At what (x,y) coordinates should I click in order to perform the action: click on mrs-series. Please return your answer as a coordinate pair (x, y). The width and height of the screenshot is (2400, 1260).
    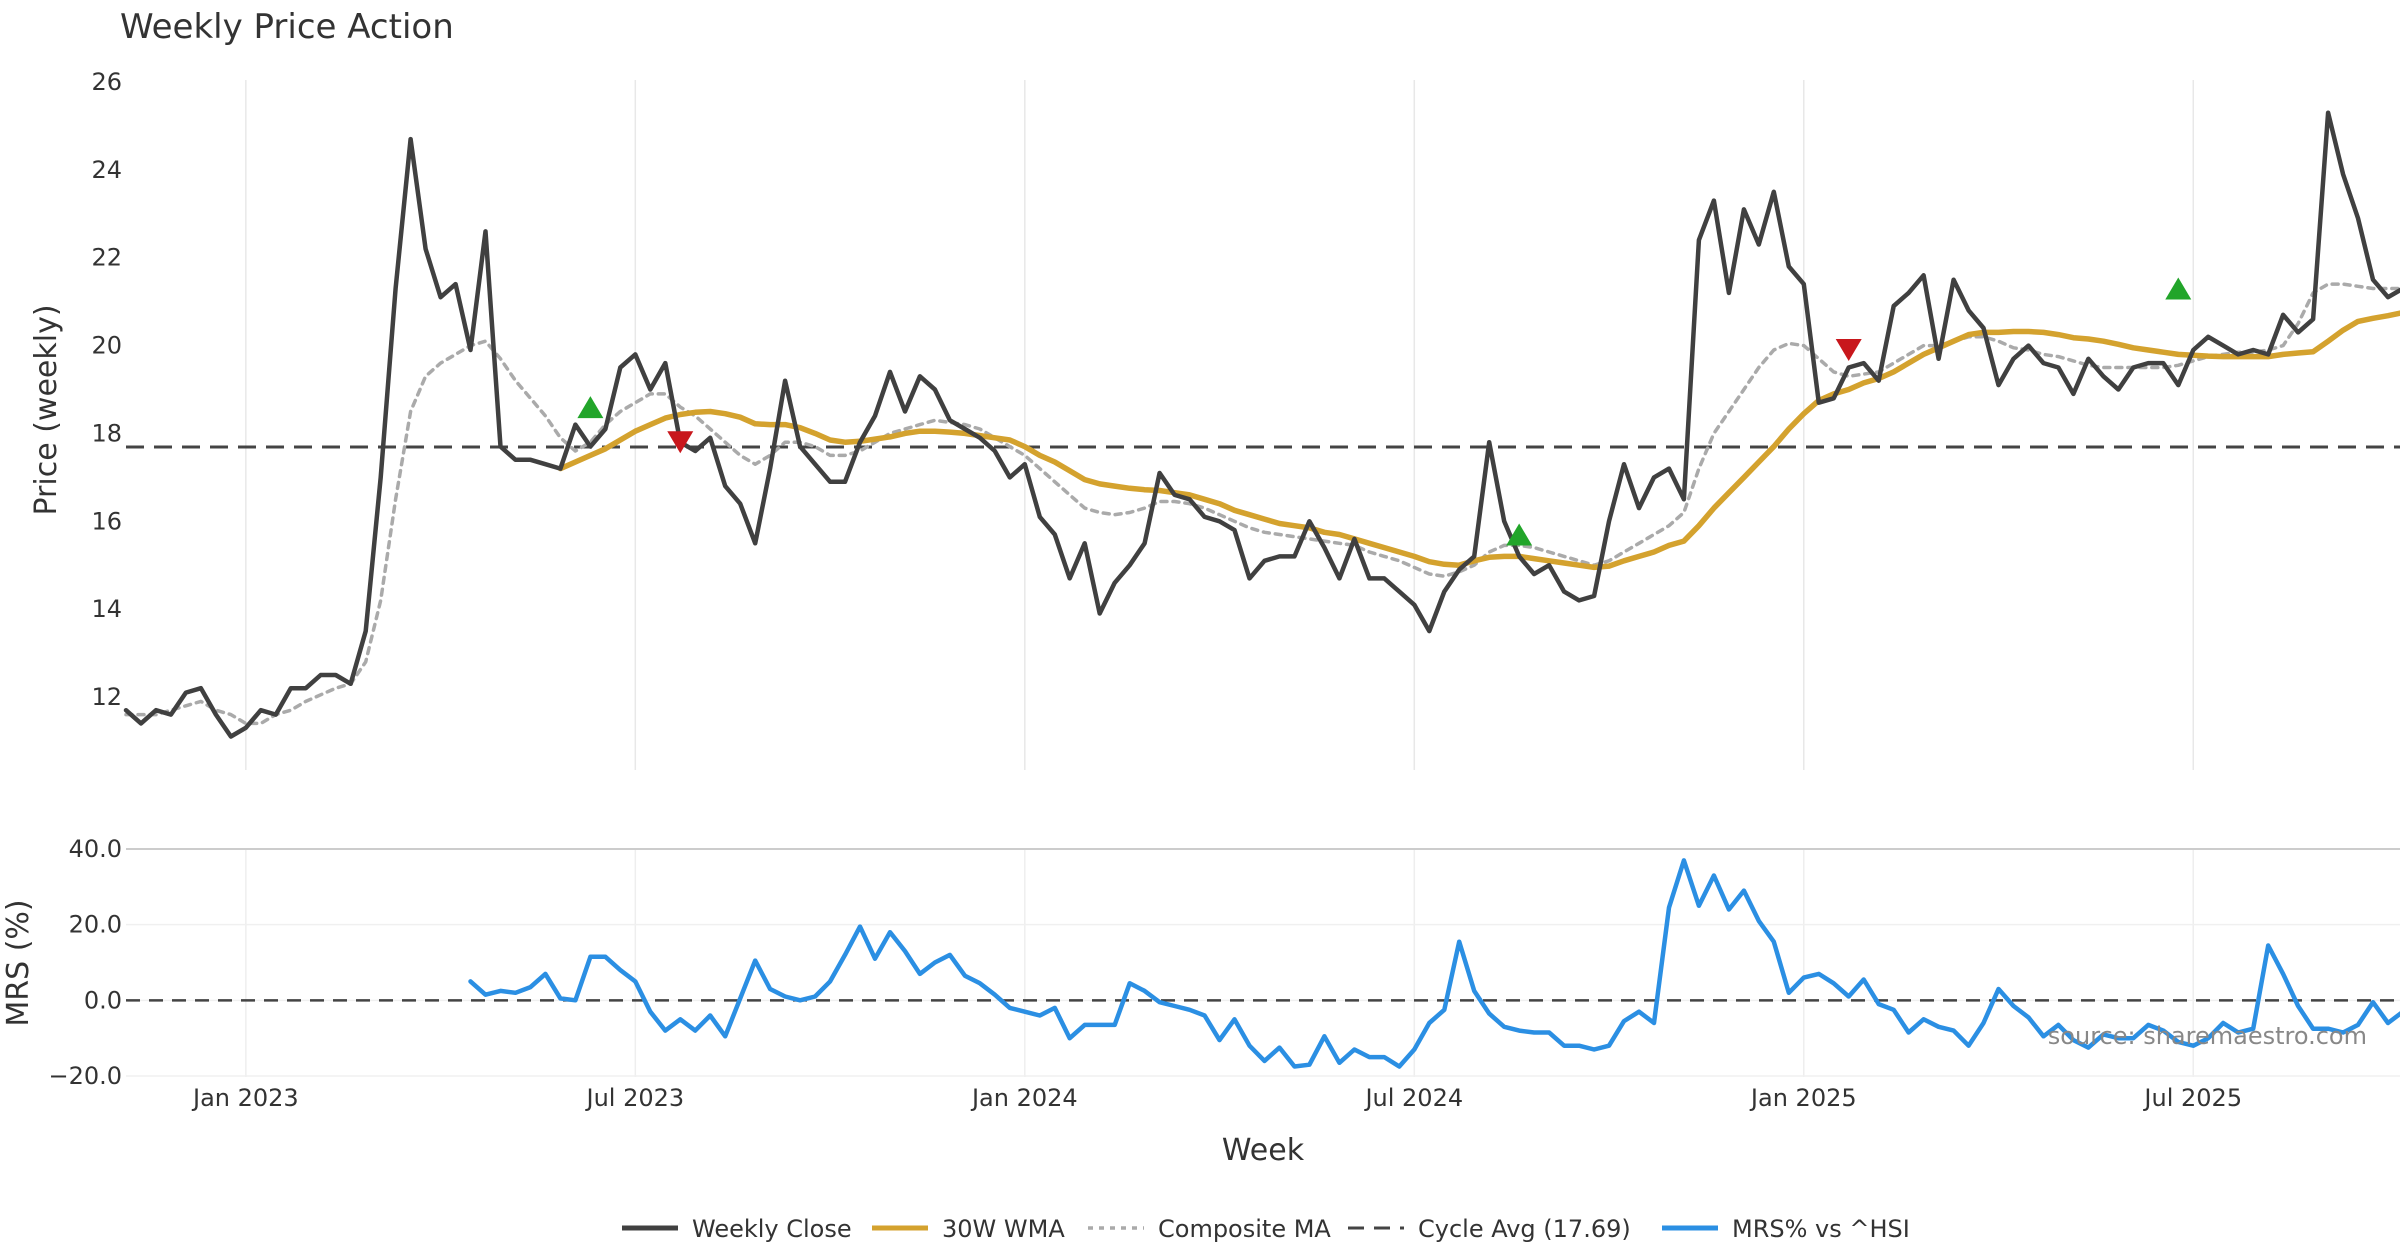
    Looking at the image, I should click on (1434, 963).